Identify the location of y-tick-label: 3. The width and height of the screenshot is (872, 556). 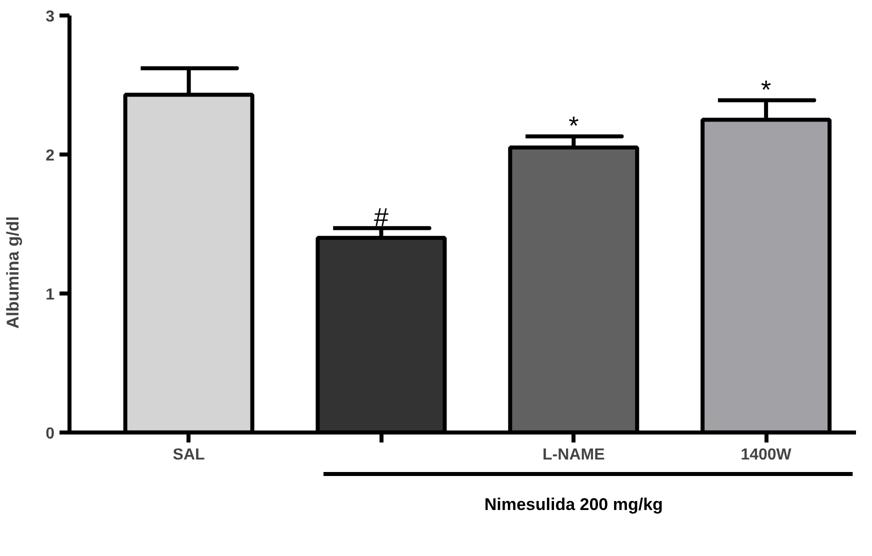
(50, 17).